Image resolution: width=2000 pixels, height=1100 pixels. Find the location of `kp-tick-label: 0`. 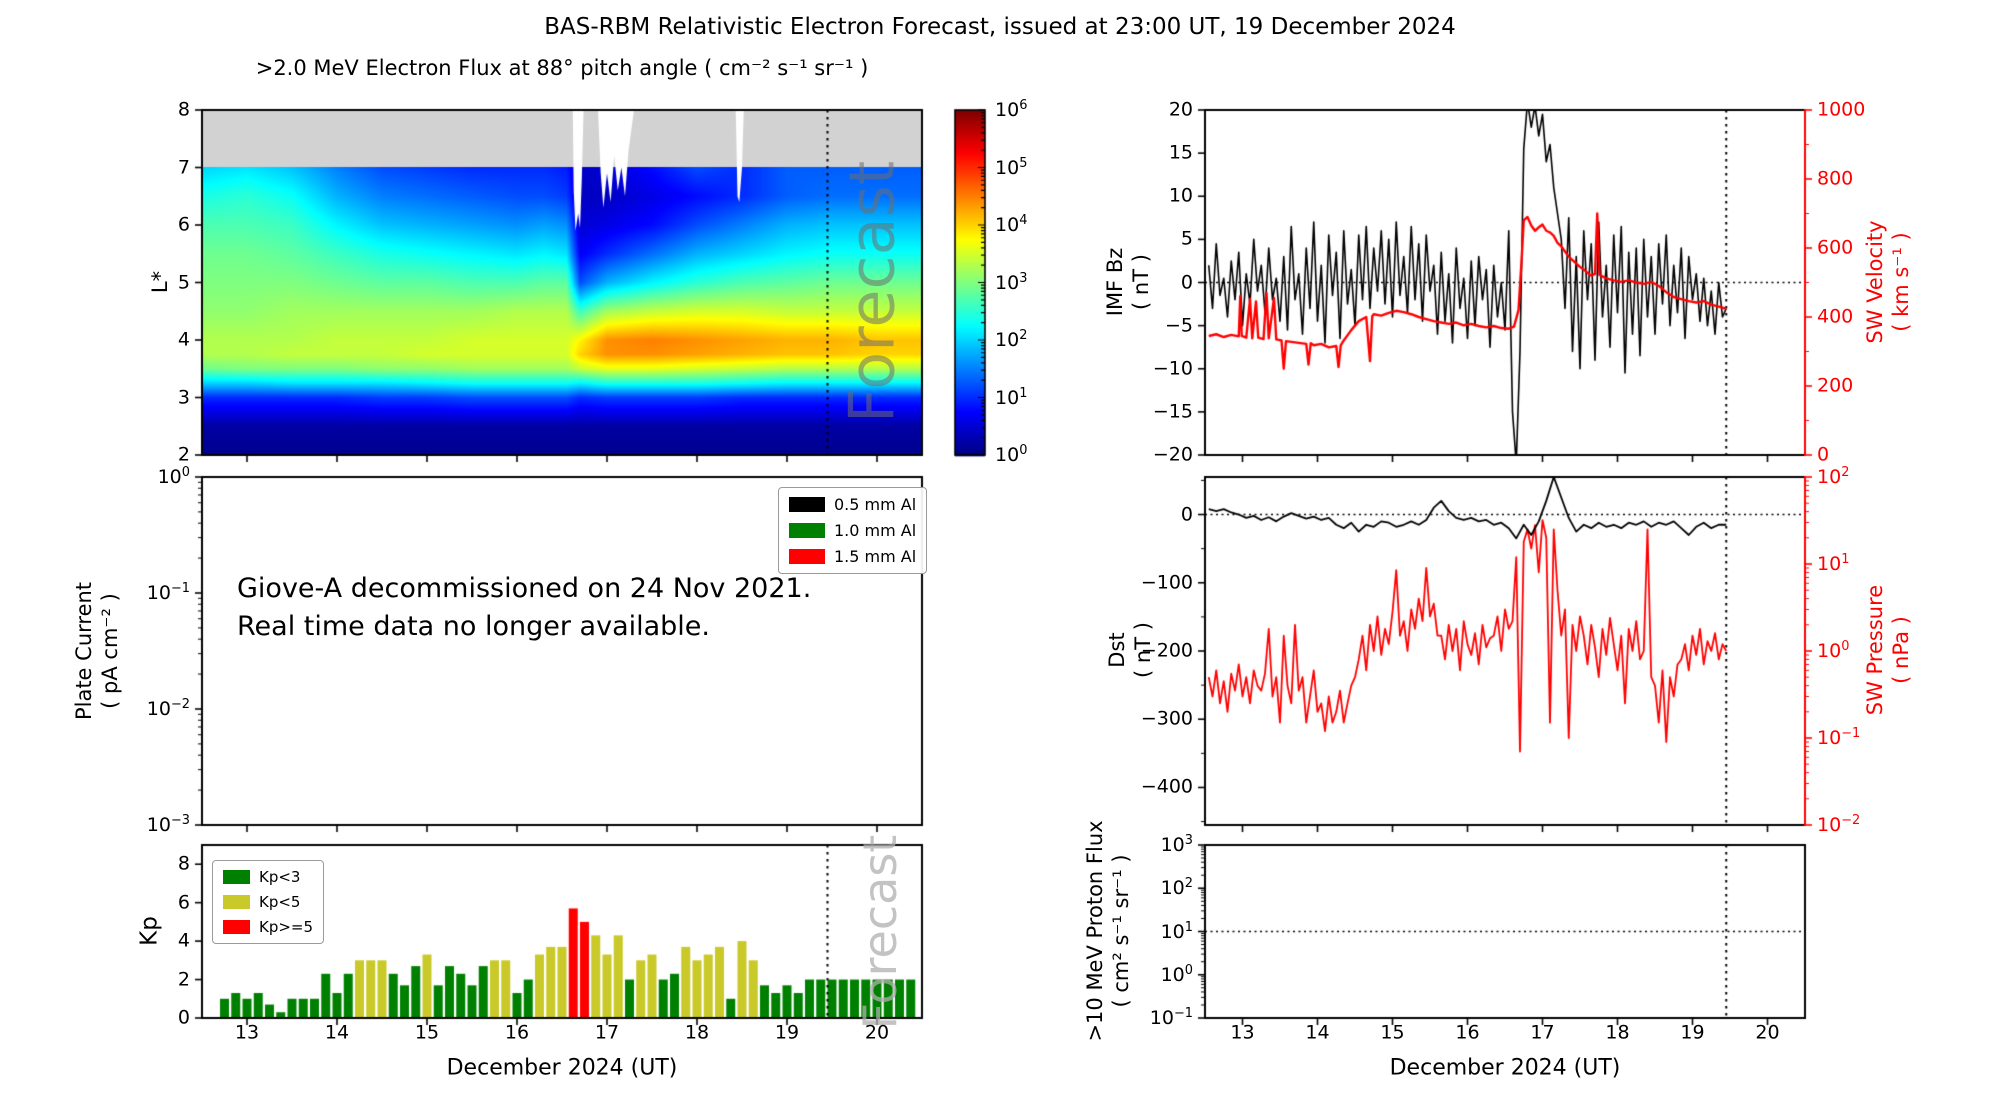

kp-tick-label: 0 is located at coordinates (183, 1017).